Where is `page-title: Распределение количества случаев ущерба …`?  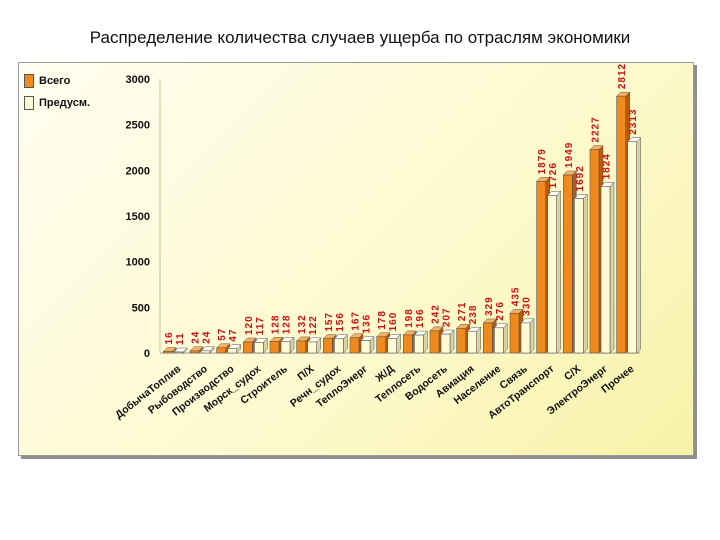
page-title: Распределение количества случаев ущерба … is located at coordinates (360, 37).